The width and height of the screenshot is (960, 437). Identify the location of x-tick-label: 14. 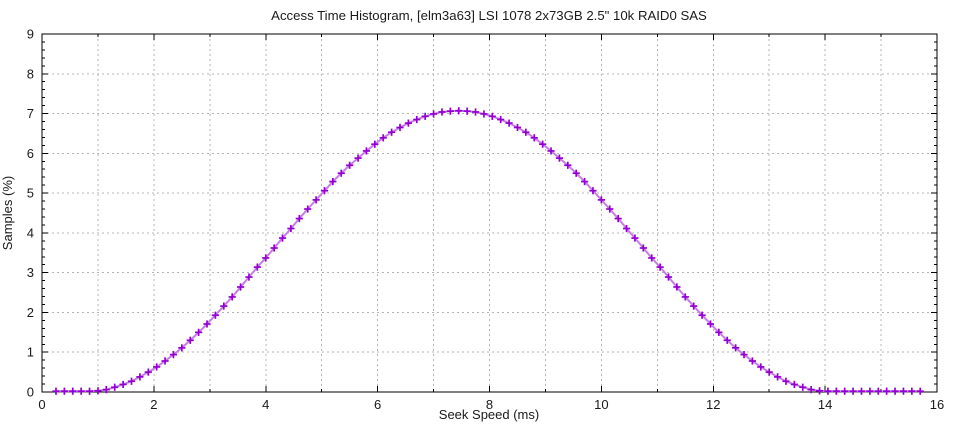
(825, 404).